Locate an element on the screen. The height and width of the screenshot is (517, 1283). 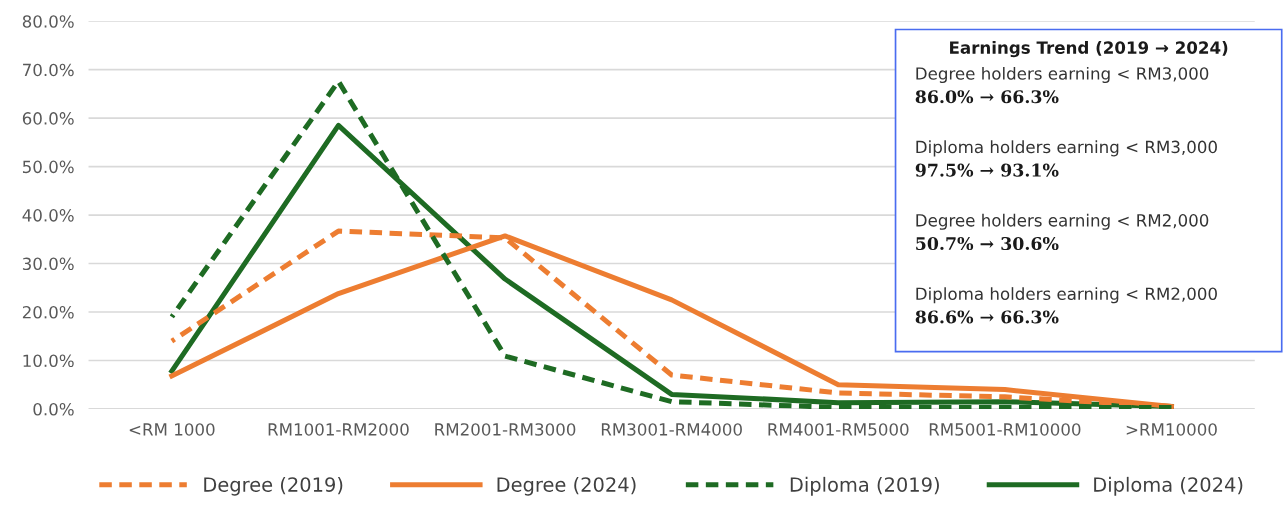
legend-label: Diploma (2024) is located at coordinates (1168, 486).